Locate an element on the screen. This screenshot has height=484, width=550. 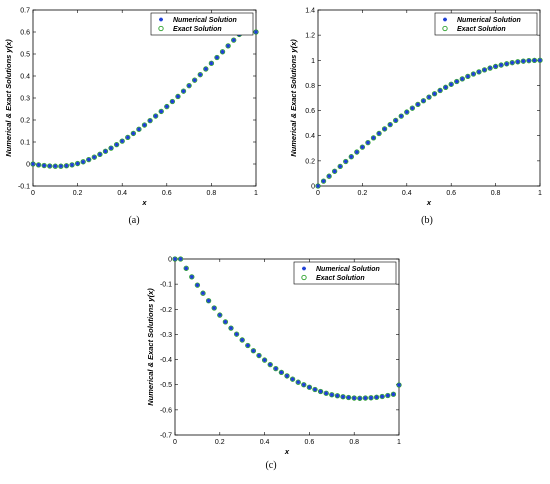
caption-a: (a) is located at coordinates (134, 220).